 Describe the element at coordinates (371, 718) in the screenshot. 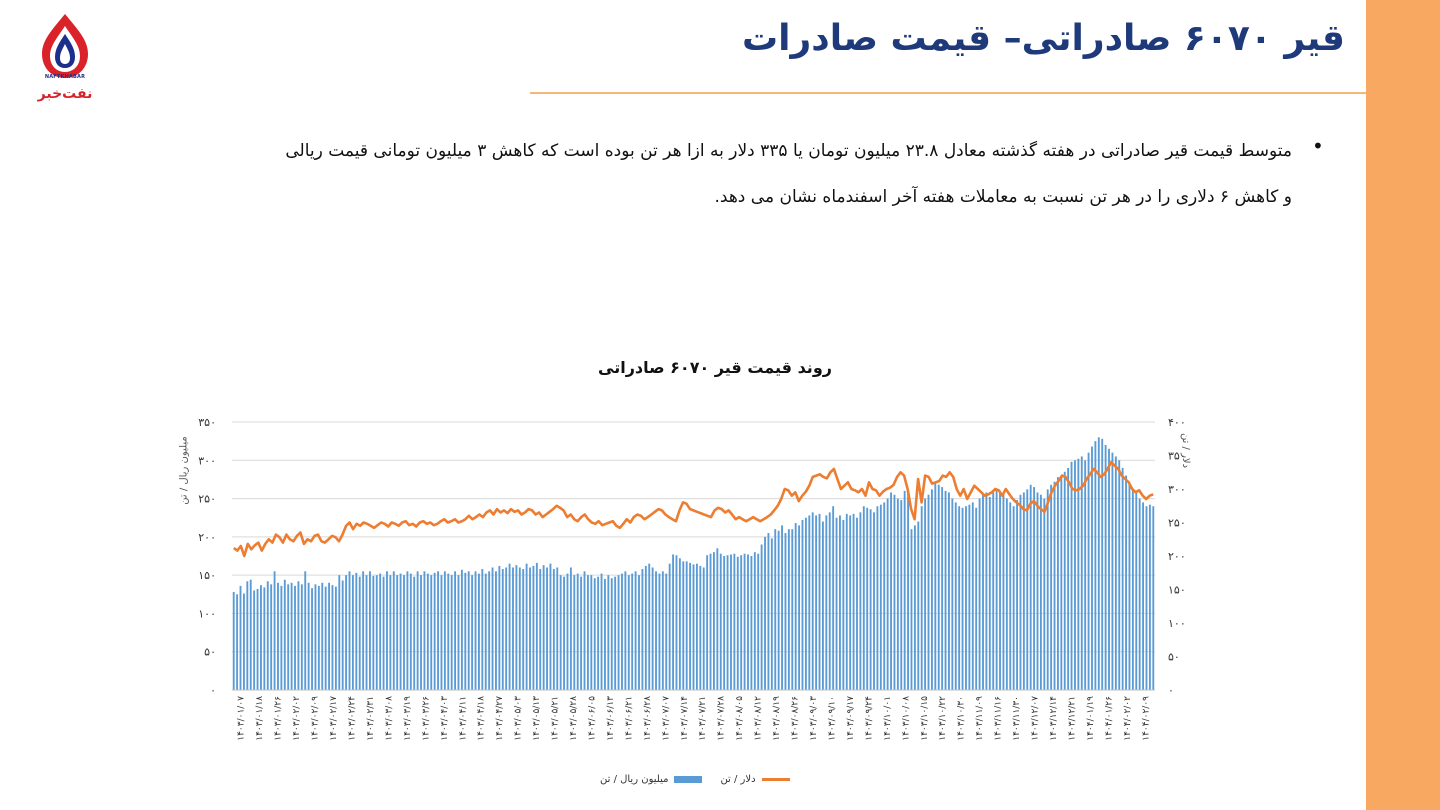

I see `x-tick-label: ۱۴۰۳/۰۲/۳۱` at that location.